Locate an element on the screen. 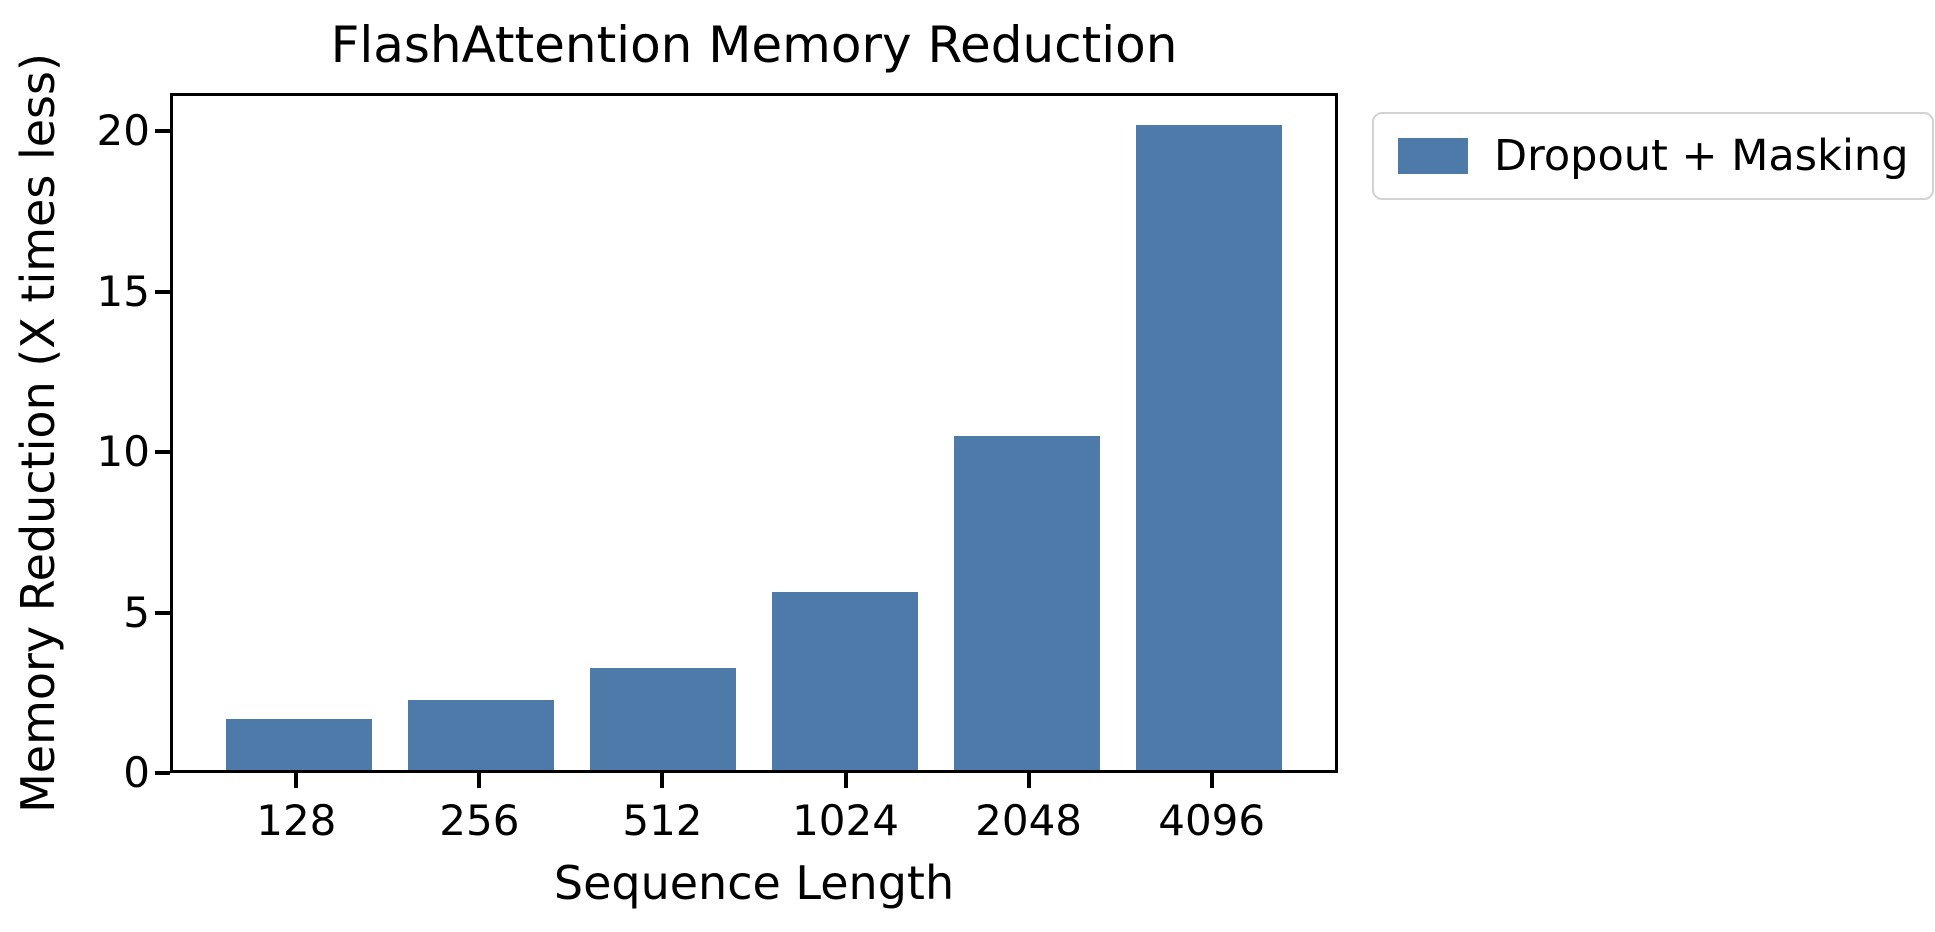 This screenshot has width=1935, height=932. x-axis-label: Sequence Length is located at coordinates (754, 883).